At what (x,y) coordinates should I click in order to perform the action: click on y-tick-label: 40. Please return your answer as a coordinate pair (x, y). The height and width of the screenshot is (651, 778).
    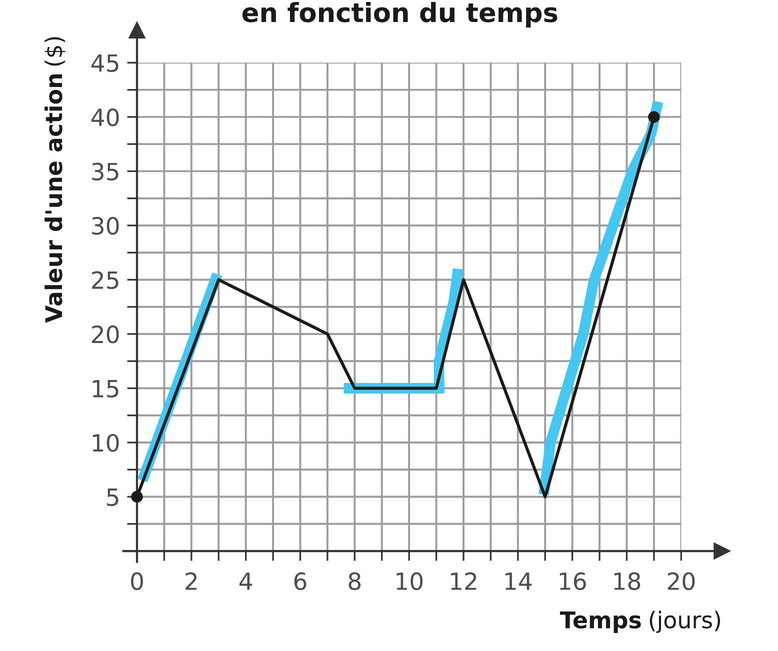
    Looking at the image, I should click on (105, 117).